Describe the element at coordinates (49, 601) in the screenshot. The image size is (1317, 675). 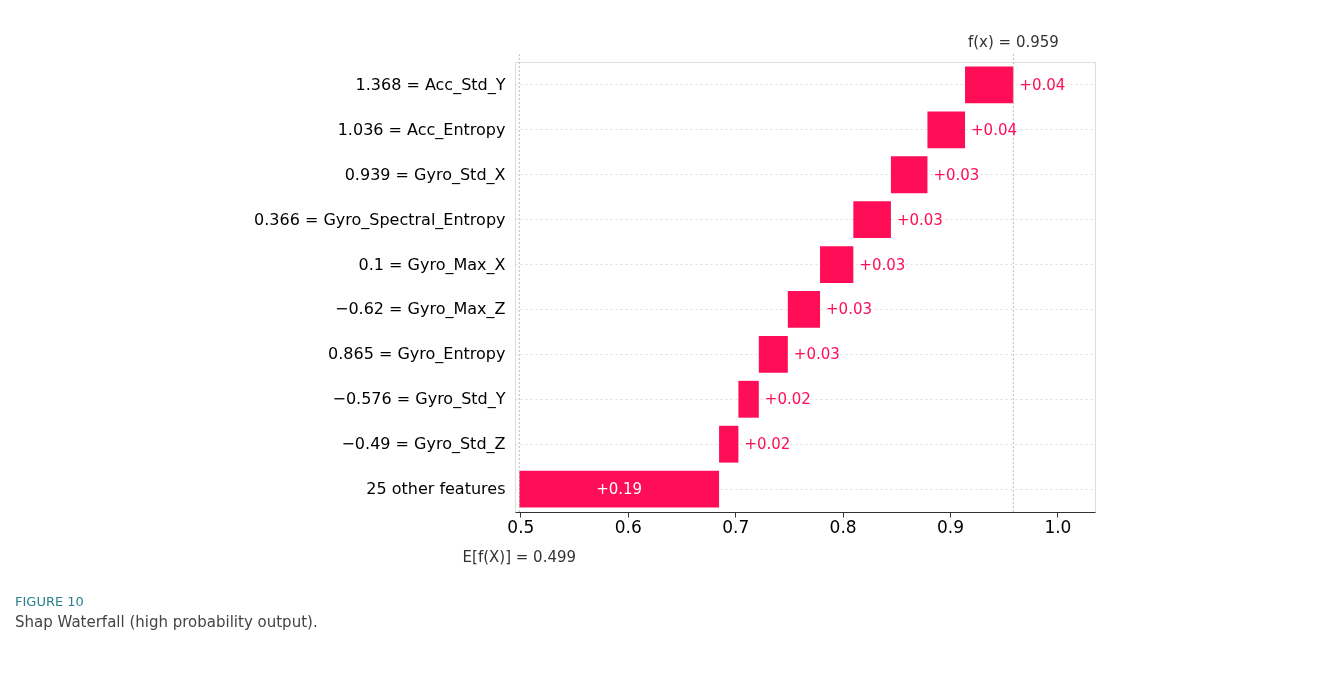
I see `caption: FIGURE 10` at that location.